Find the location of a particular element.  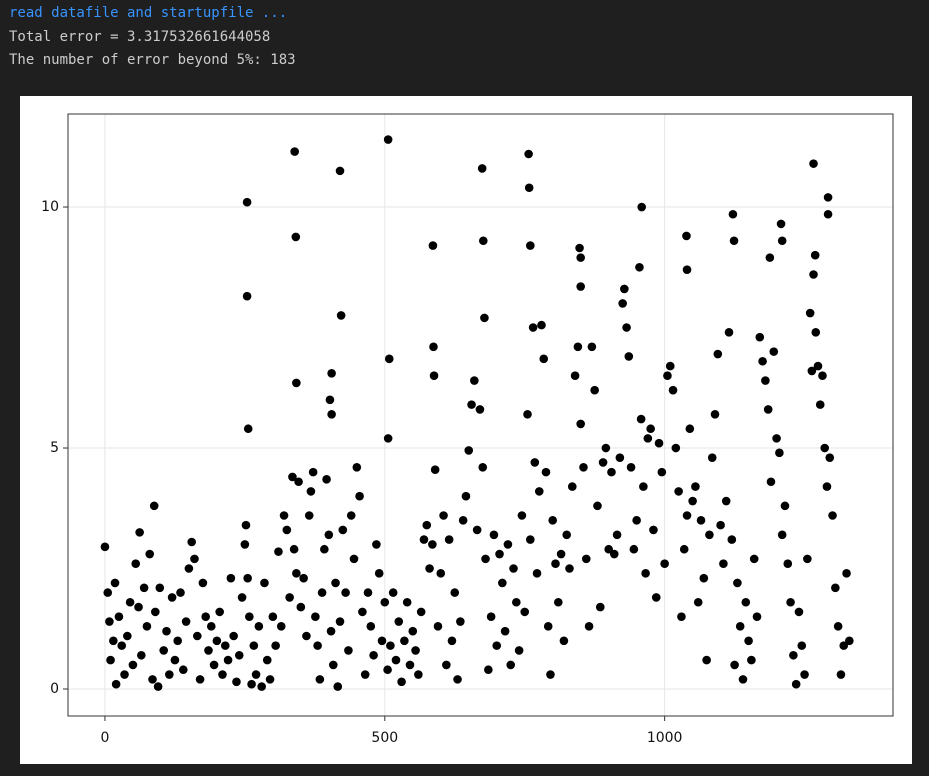

output-line: Total error = 3.317532661644058 is located at coordinates (140, 37).